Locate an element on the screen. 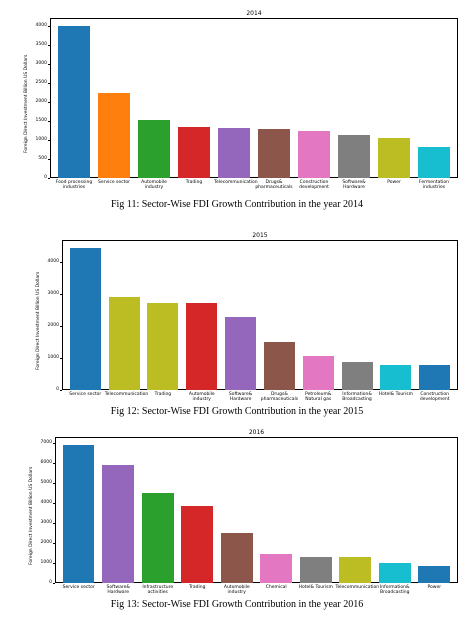  x-tick-label: Infrastructure activities is located at coordinates (158, 590).